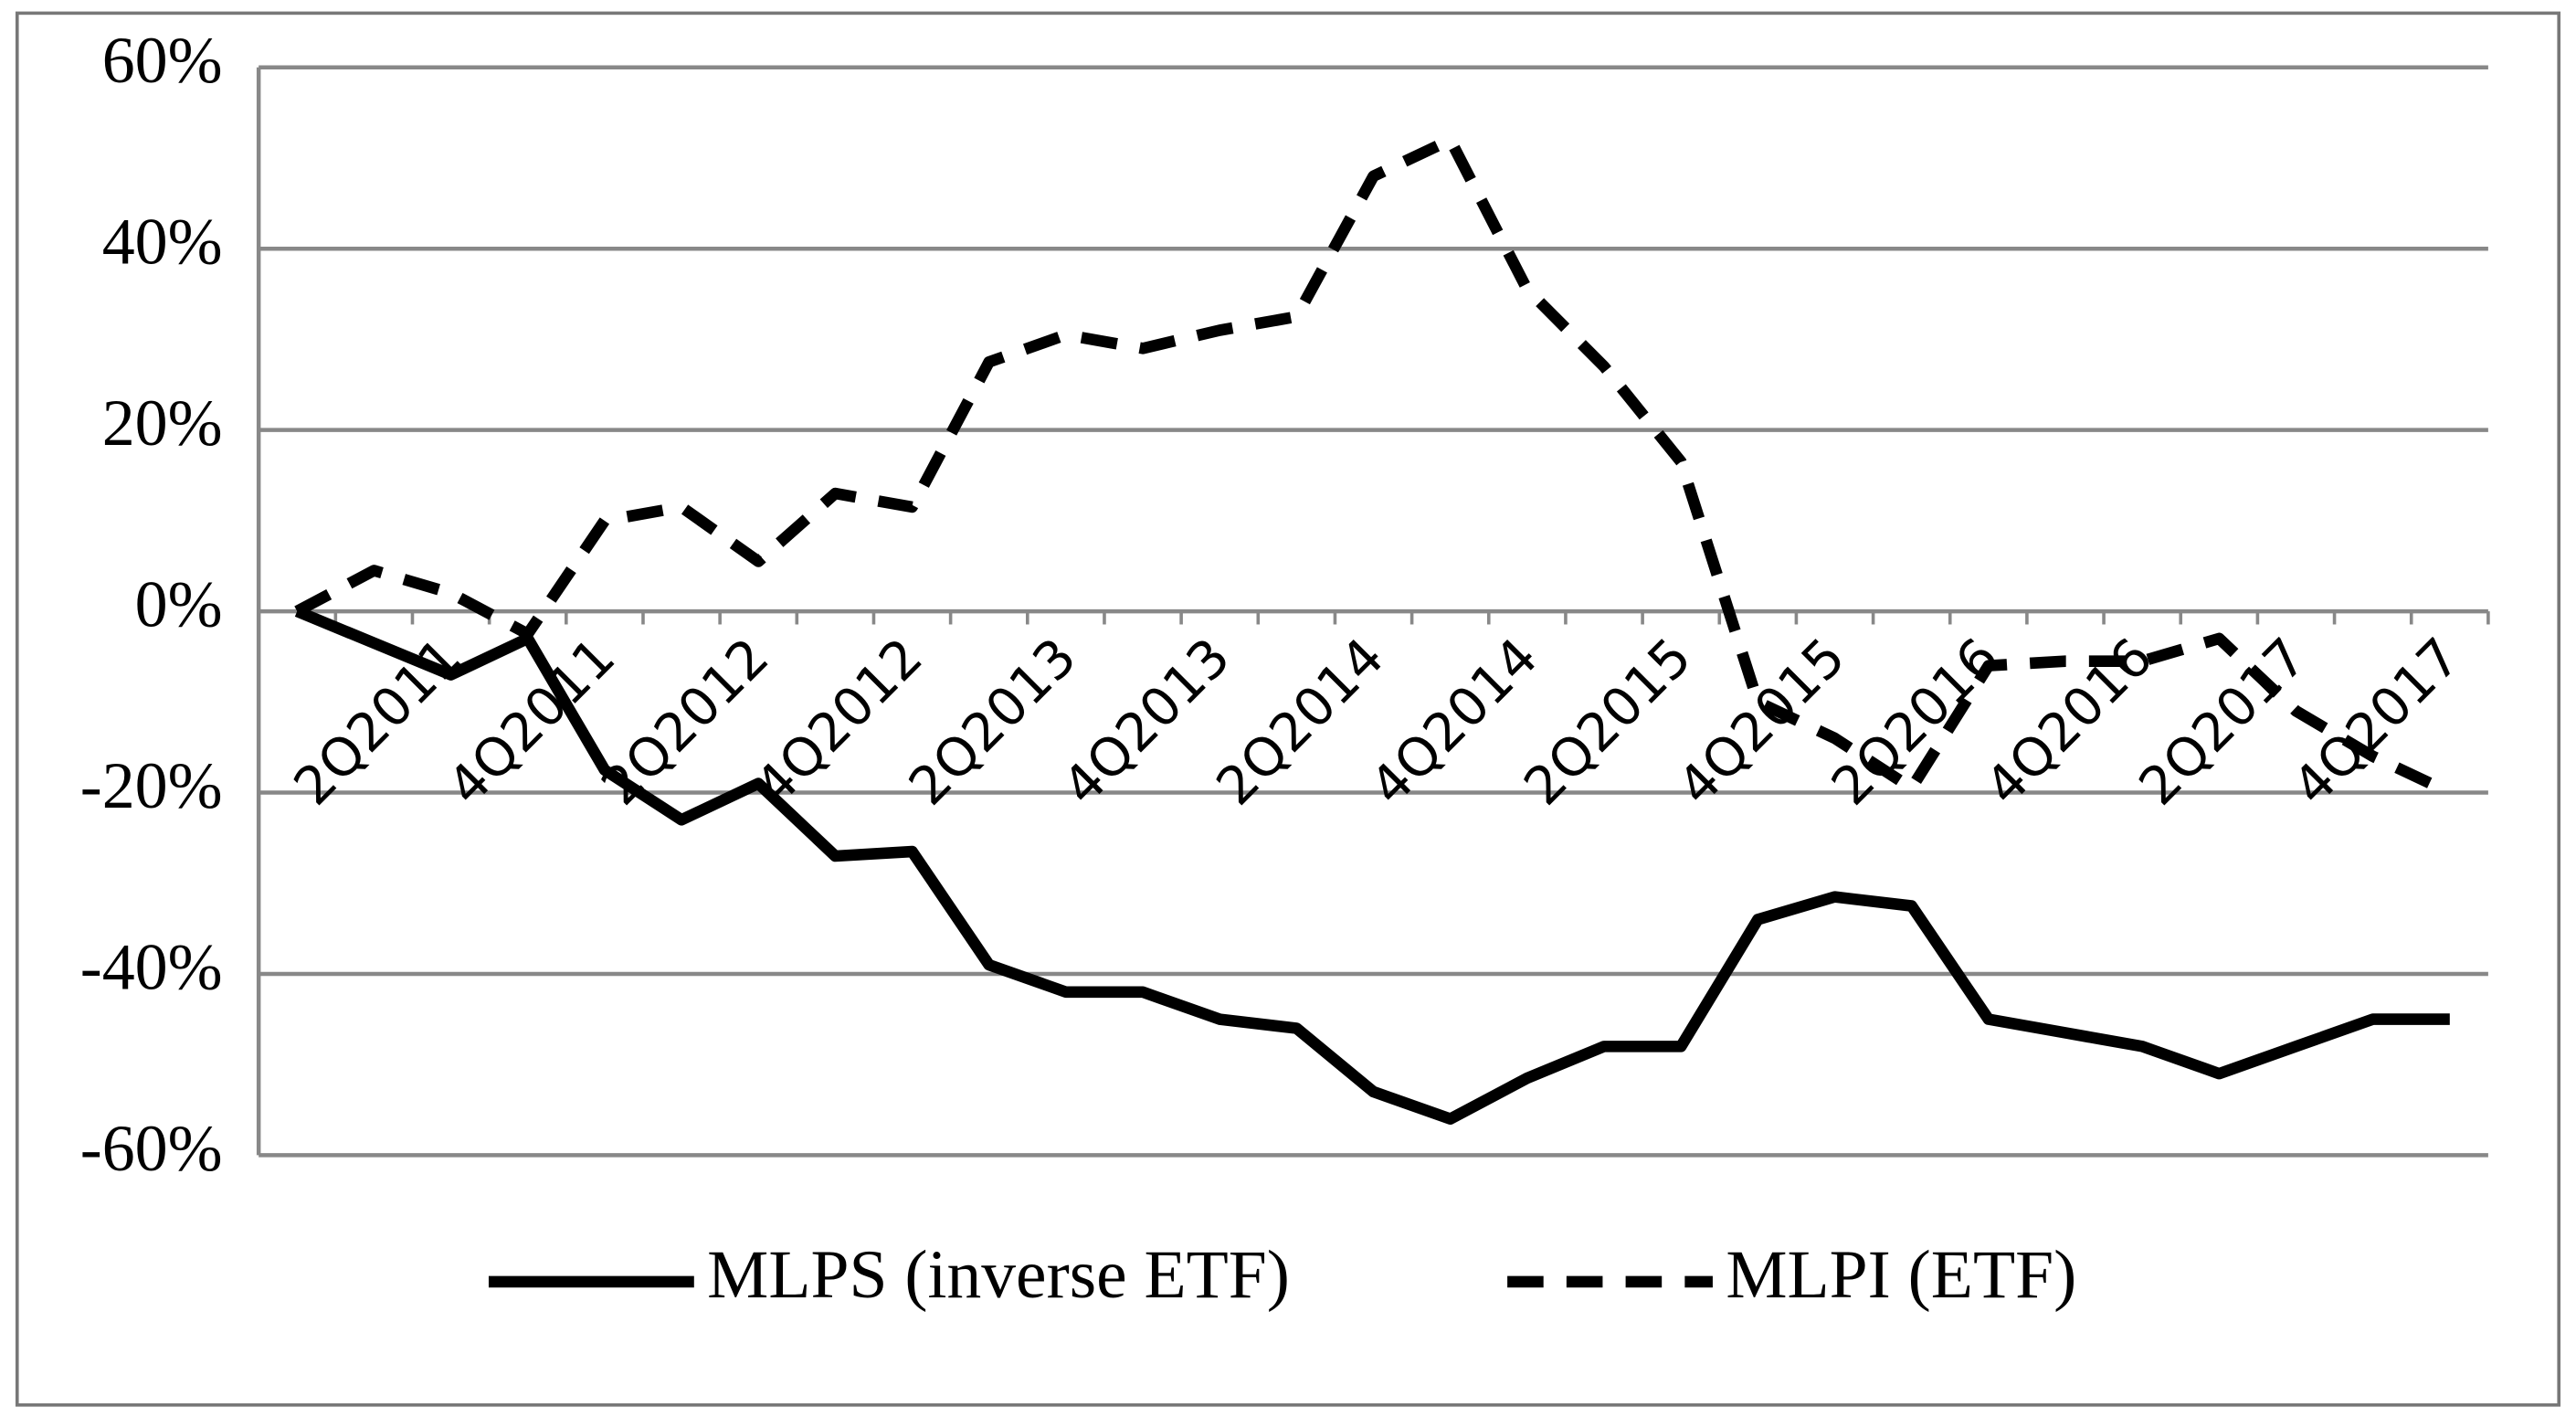  I want to click on y-tick-label: 20%, so click(162, 423).